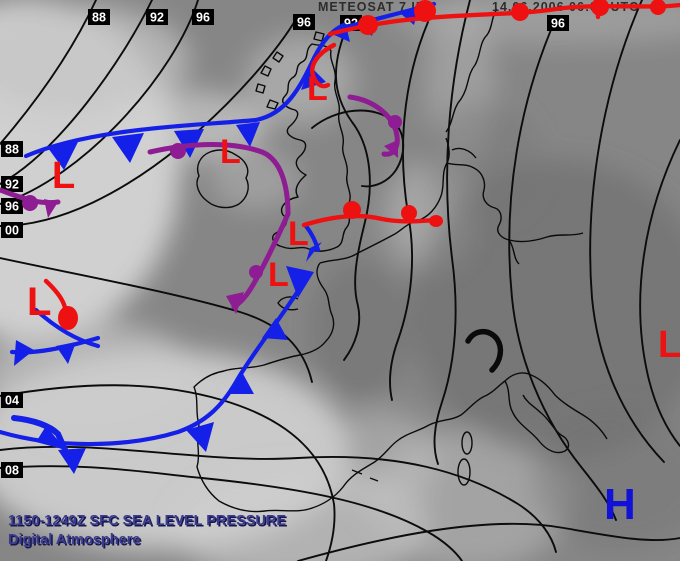 The height and width of the screenshot is (561, 680). Describe the element at coordinates (30, 202) in the screenshot. I see `occluded-front-left-edge` at that location.